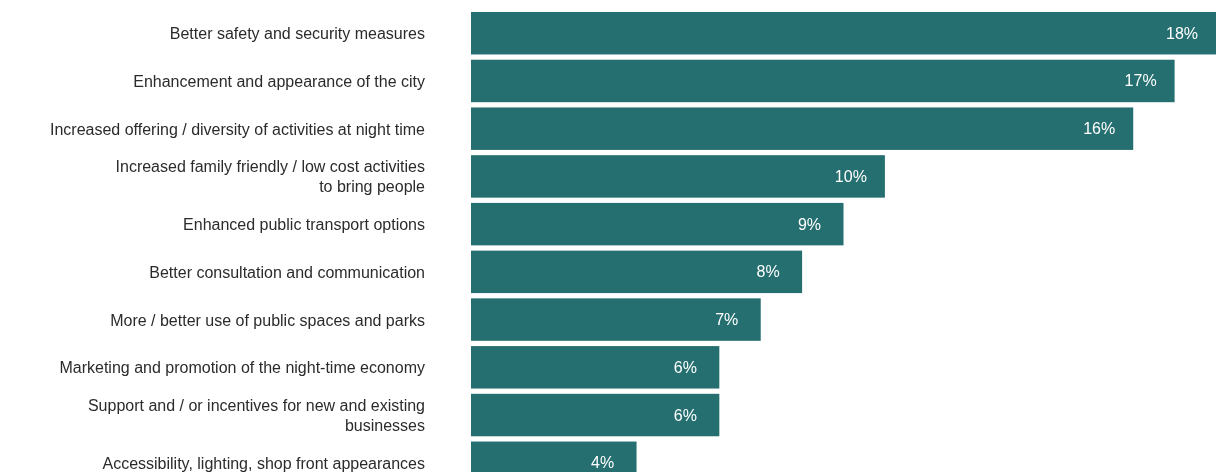 This screenshot has width=1216, height=472. I want to click on y-tick-label: More / better use of public spaces and parks, so click(267, 320).